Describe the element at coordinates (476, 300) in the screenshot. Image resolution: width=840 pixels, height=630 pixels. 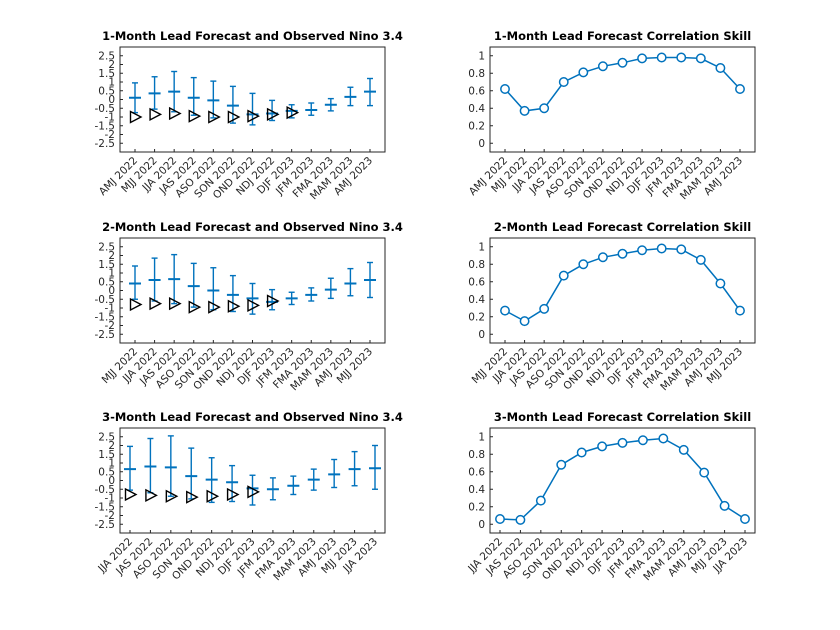
I see `y-tick-label: 0.4` at that location.